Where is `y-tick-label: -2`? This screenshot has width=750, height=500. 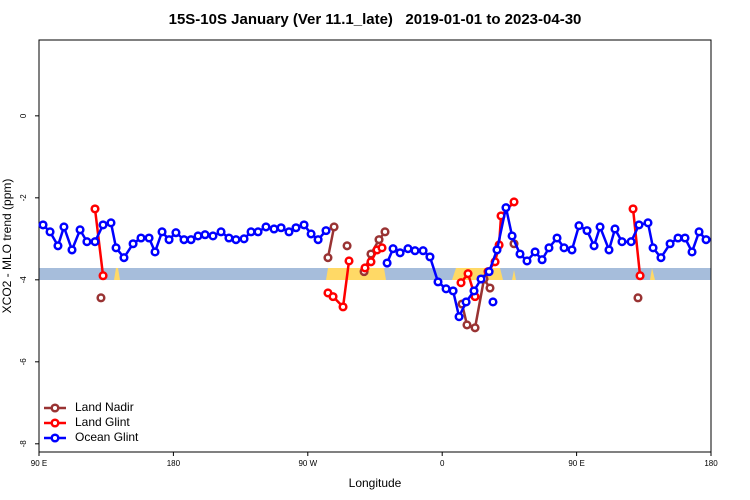
y-tick-label: -2 is located at coordinates (23, 198).